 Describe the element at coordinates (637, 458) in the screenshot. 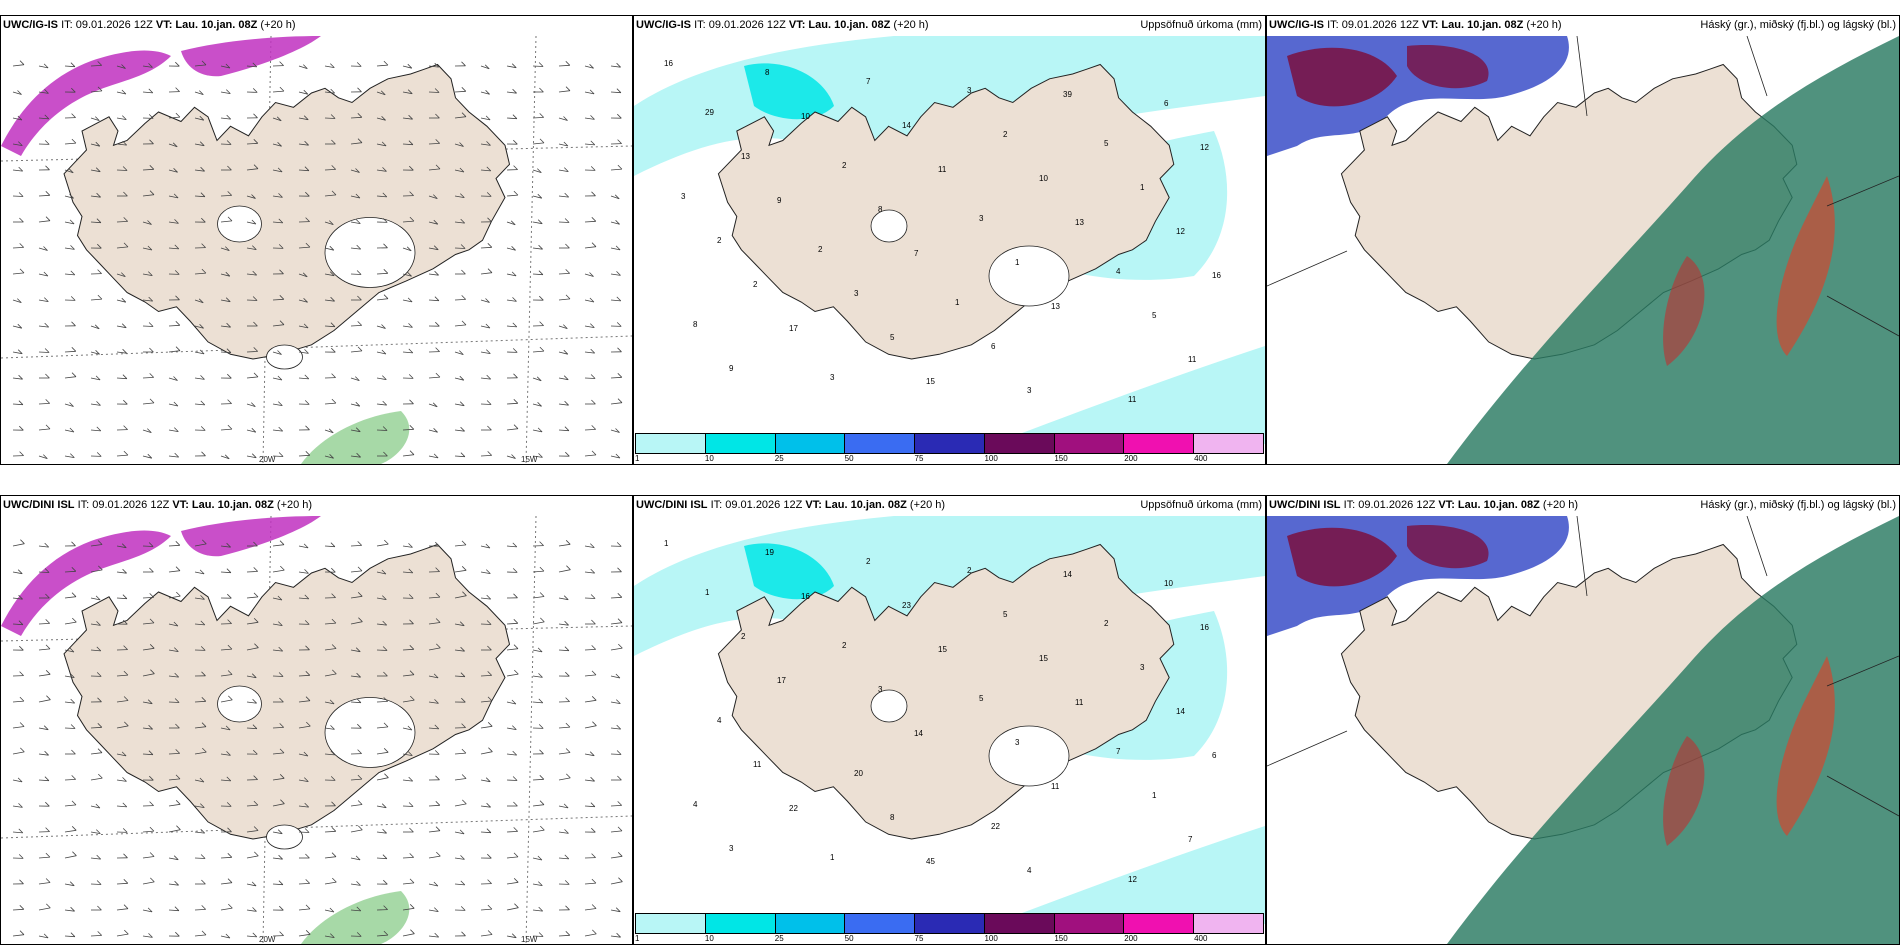

I see `colorbar-tick-label: 1` at that location.